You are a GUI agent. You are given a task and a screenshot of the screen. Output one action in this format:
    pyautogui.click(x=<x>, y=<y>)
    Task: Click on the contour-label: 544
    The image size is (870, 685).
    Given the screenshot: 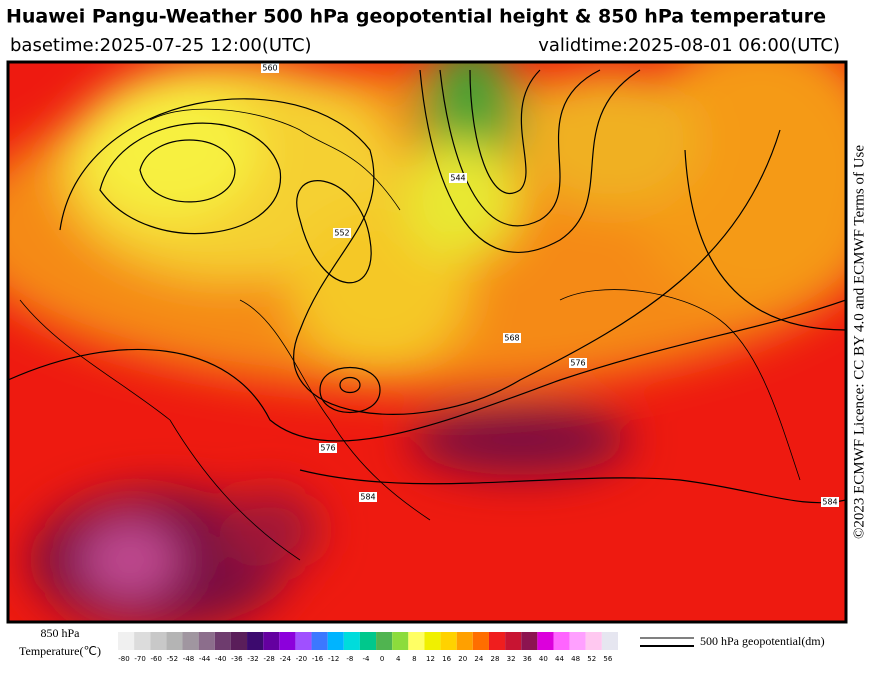 What is the action you would take?
    pyautogui.click(x=457, y=178)
    